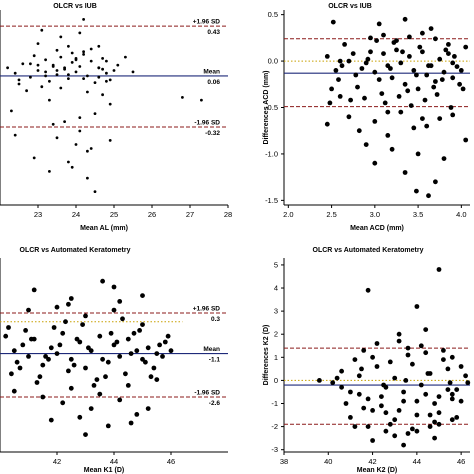 The image size is (474, 474). Describe the element at coordinates (350, 6) in the screenshot. I see `panel-title: OLCR vs IUB` at that location.